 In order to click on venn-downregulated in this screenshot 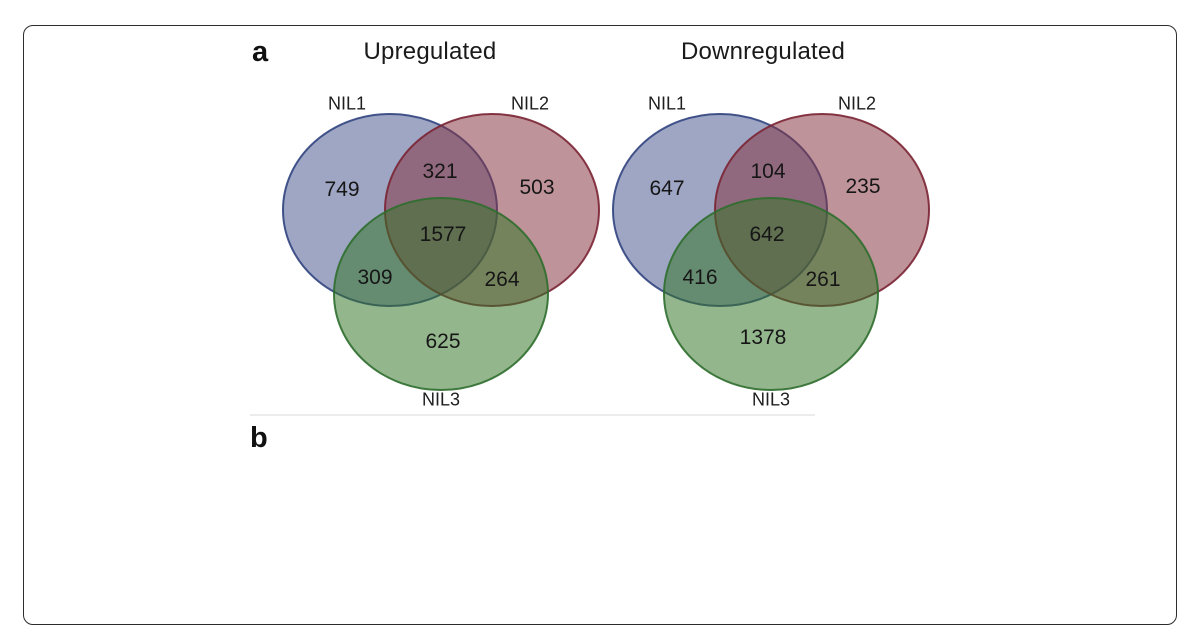, I will do `click(771, 252)`.